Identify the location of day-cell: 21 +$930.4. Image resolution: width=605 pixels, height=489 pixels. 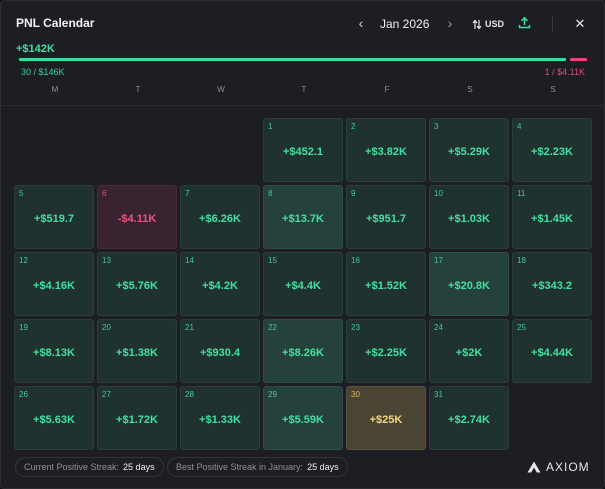
(220, 351).